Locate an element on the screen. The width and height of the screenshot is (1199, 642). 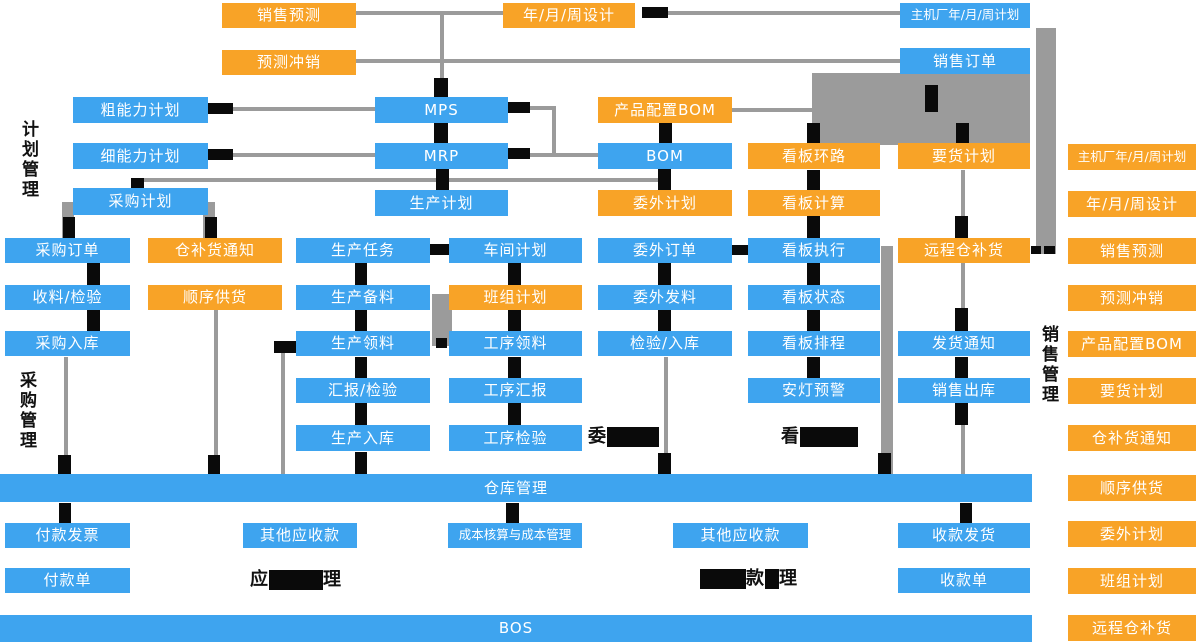
node-mrp: MRP is located at coordinates (441, 156).